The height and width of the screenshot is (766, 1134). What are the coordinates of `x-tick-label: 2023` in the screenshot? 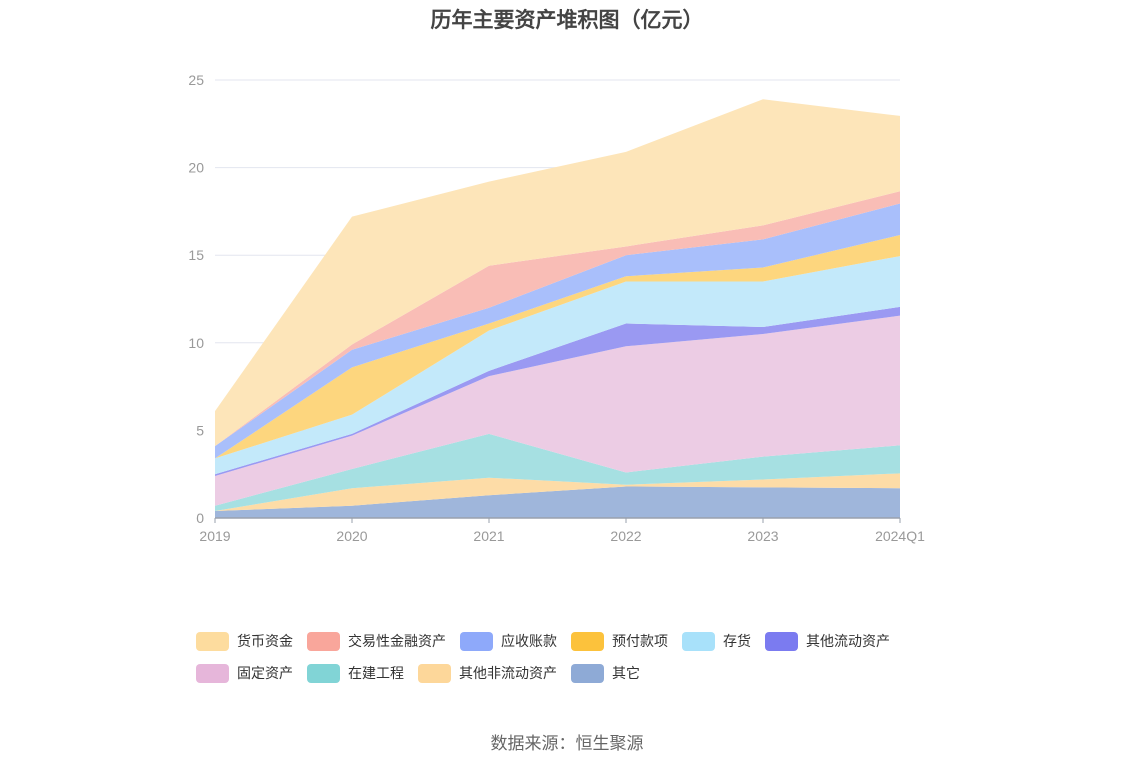 It's located at (762, 536).